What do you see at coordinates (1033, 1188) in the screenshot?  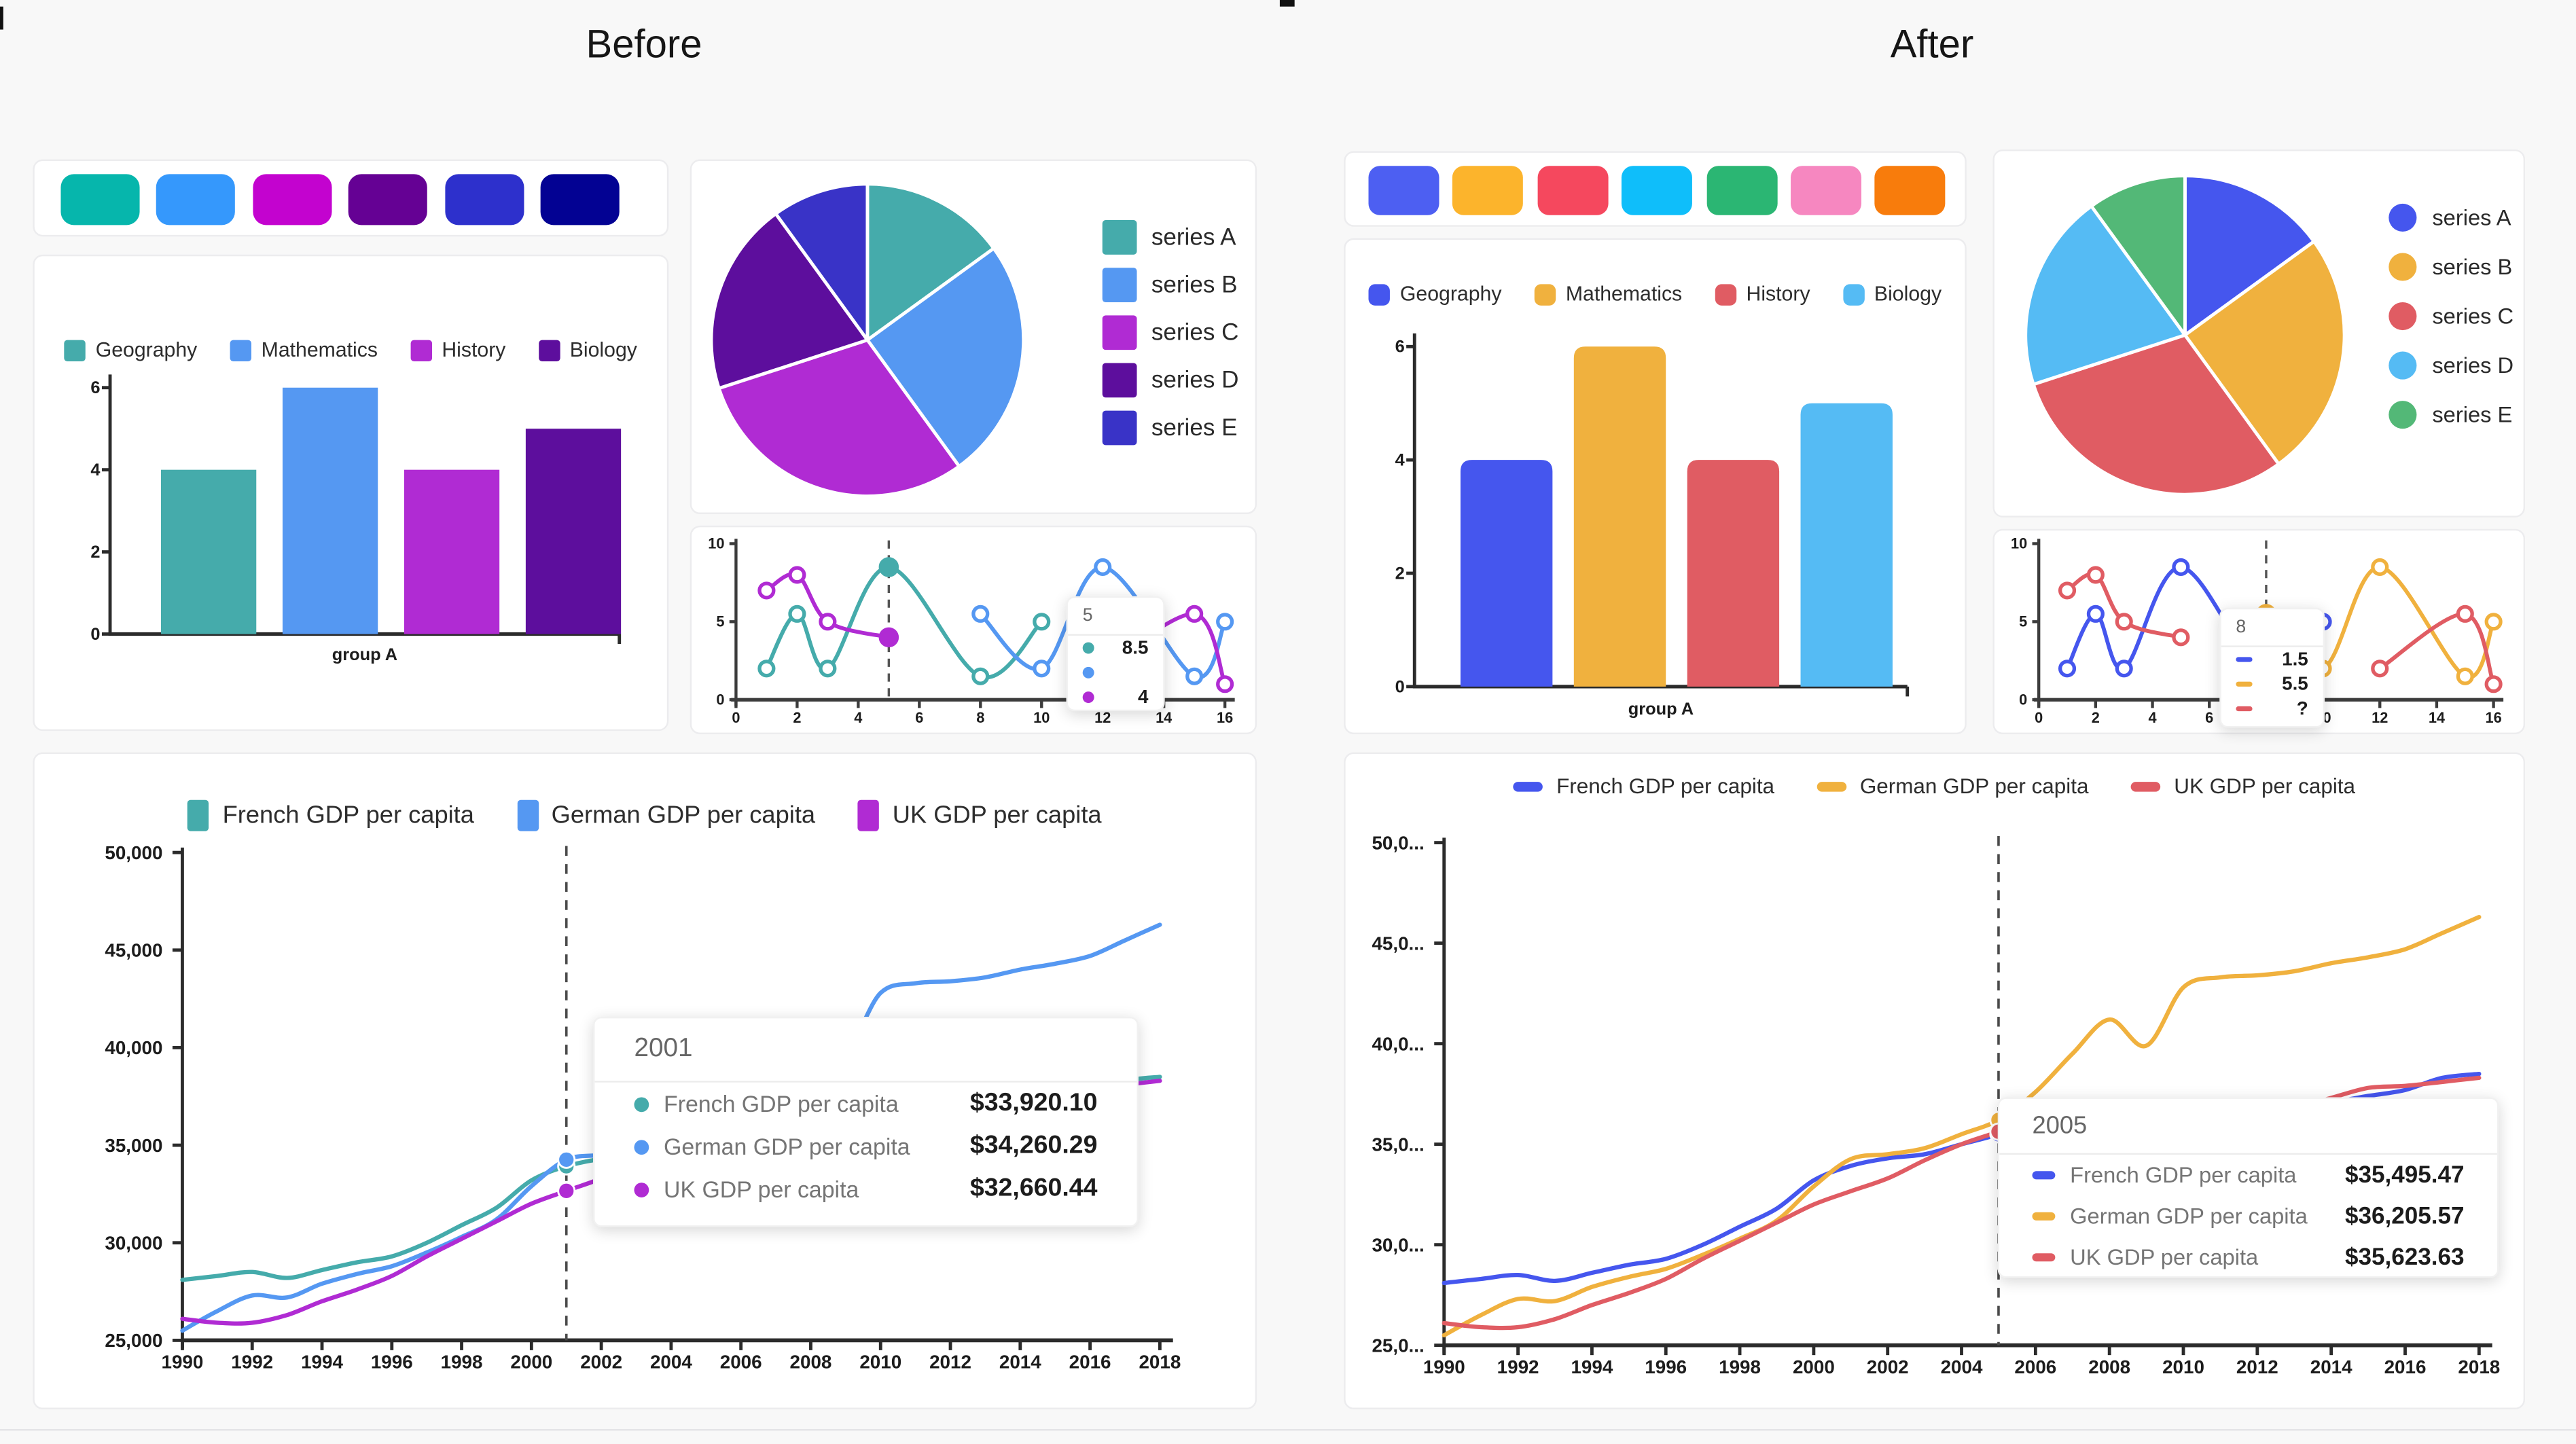 I see `tooltip-series-value: $32,660.44` at bounding box center [1033, 1188].